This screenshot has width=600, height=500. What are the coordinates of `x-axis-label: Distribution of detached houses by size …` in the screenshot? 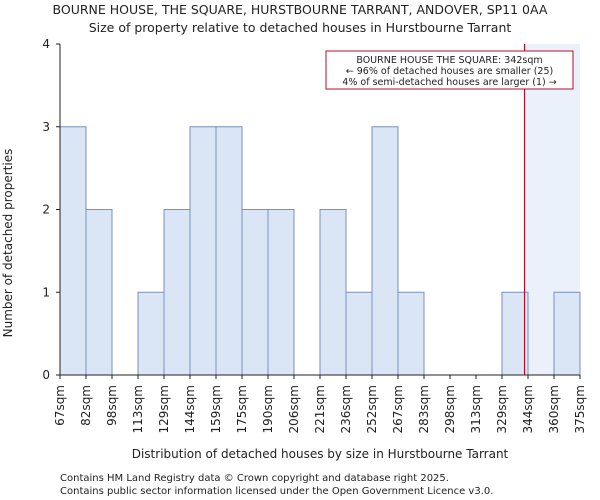 It's located at (320, 454).